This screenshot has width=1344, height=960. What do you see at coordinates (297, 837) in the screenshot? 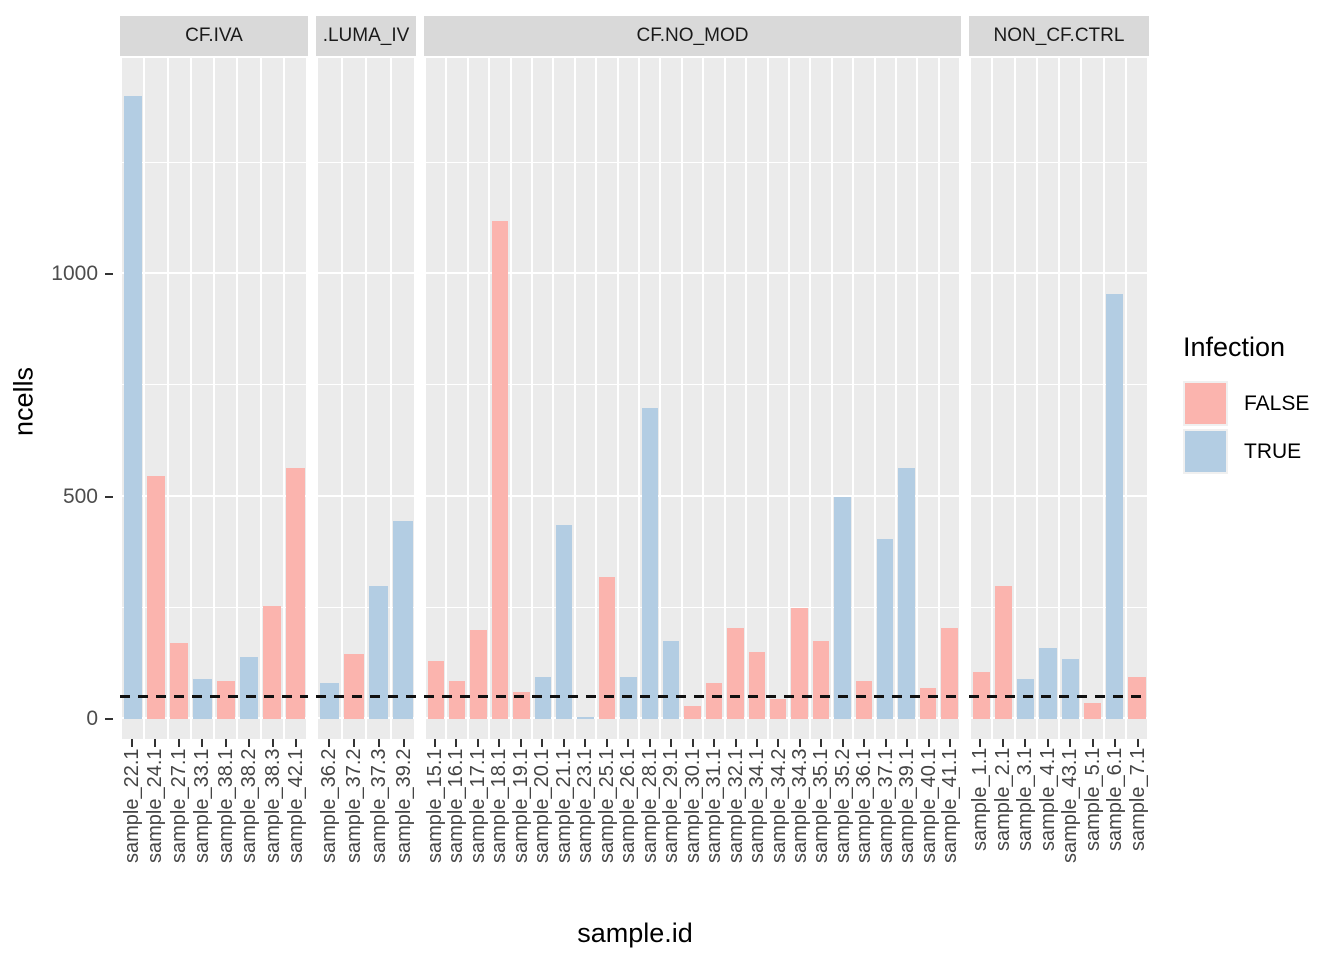
I see `x-label-slot: sample_42.1` at bounding box center [297, 837].